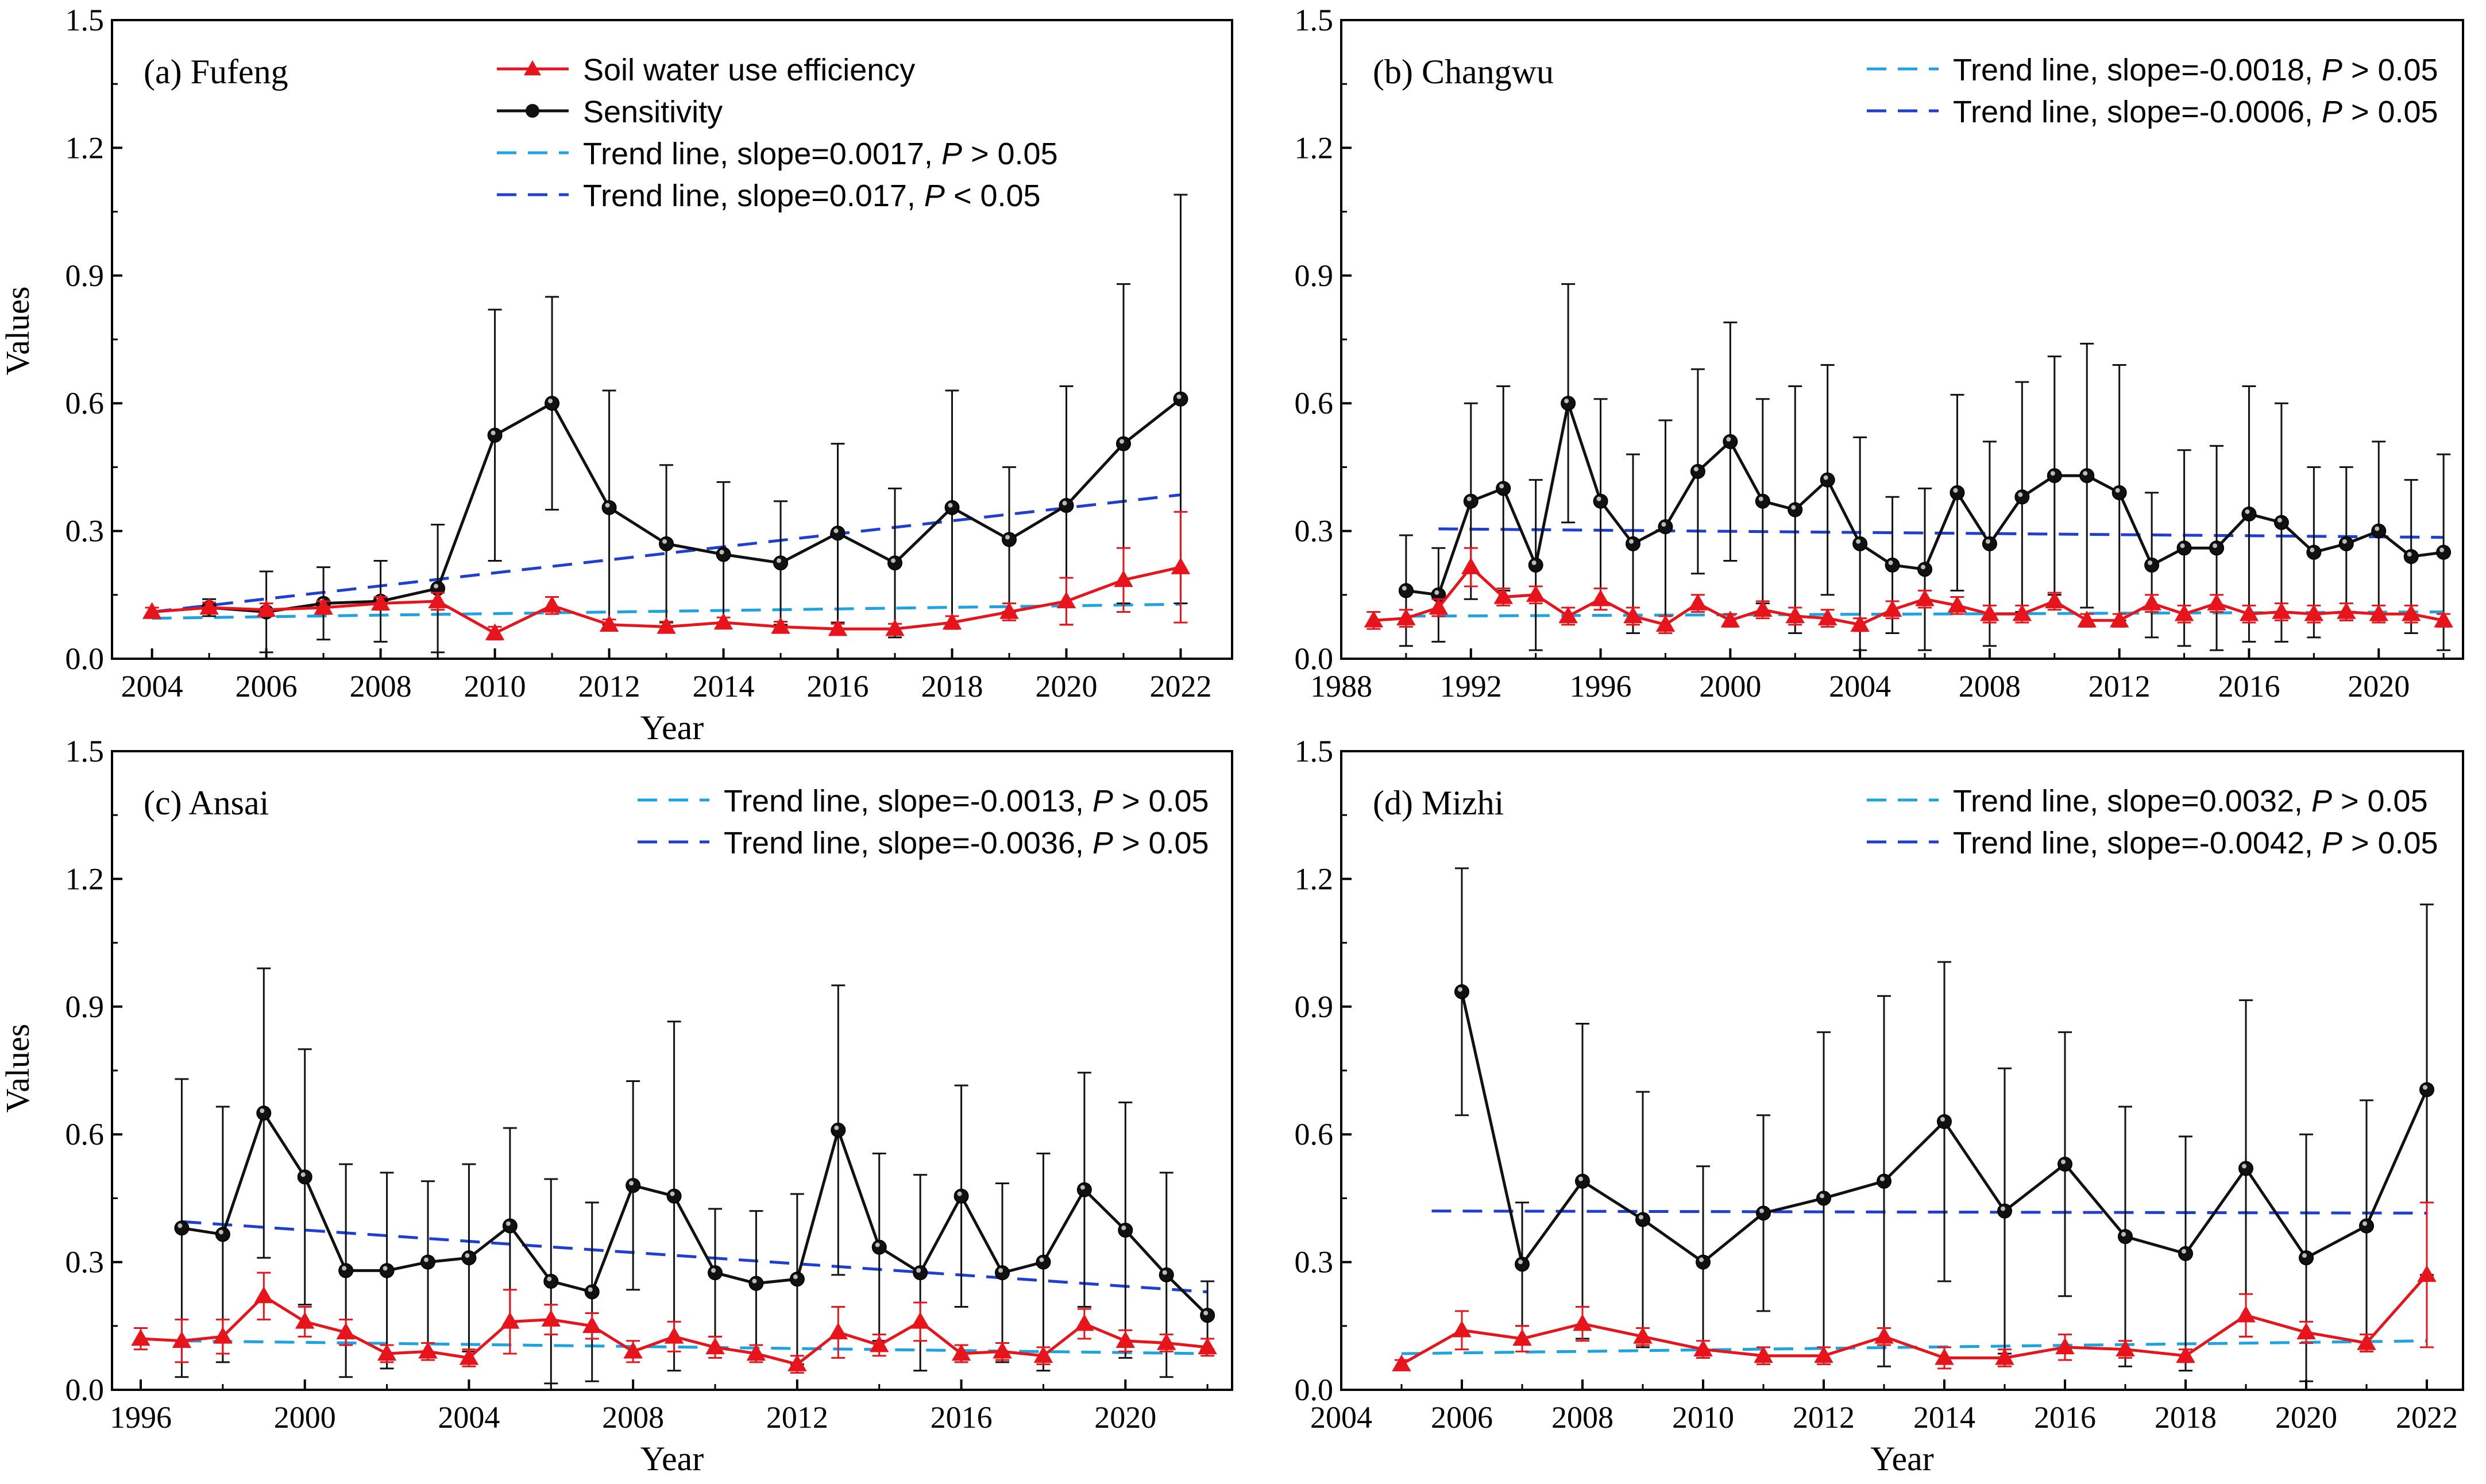 Image resolution: width=2486 pixels, height=1484 pixels. I want to click on series-line-swue, so click(1914, 1320).